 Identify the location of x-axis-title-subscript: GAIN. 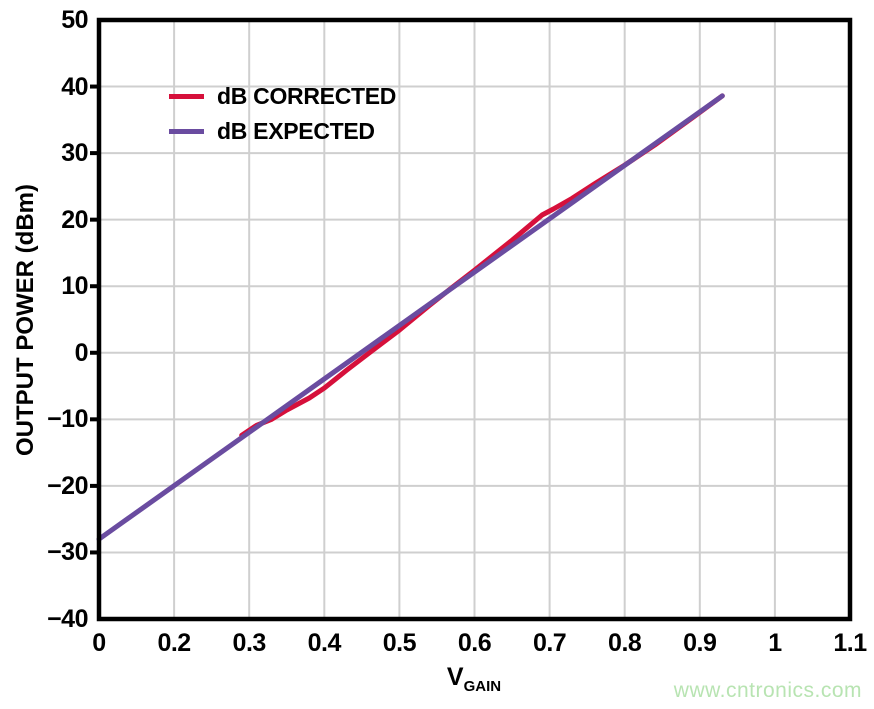
(482, 686).